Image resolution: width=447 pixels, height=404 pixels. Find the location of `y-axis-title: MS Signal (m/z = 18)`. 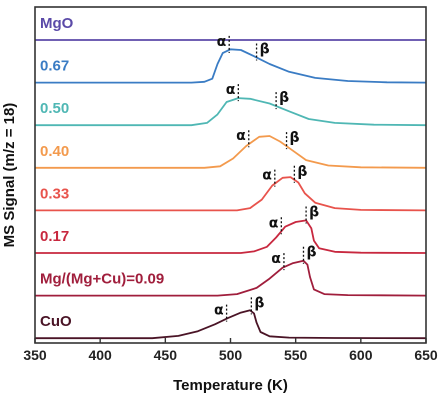

y-axis-title: MS Signal (m/z = 18) is located at coordinates (9, 175).